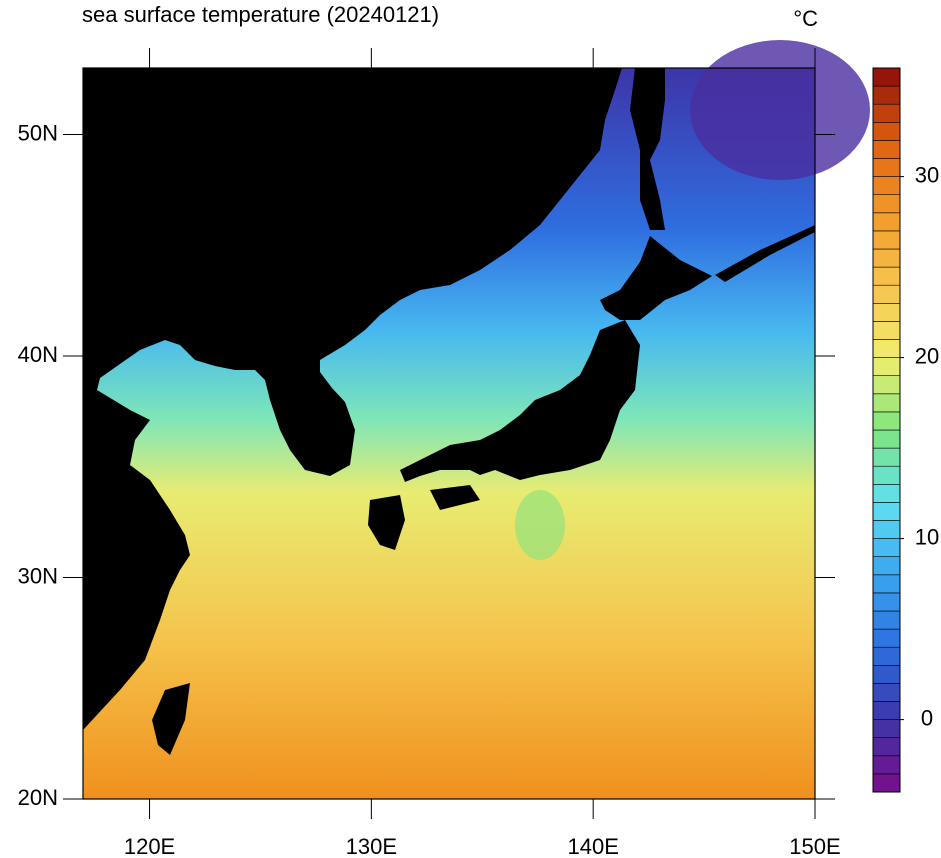 This screenshot has width=941, height=858. I want to click on y-tick-label: 20N, so click(38, 797).